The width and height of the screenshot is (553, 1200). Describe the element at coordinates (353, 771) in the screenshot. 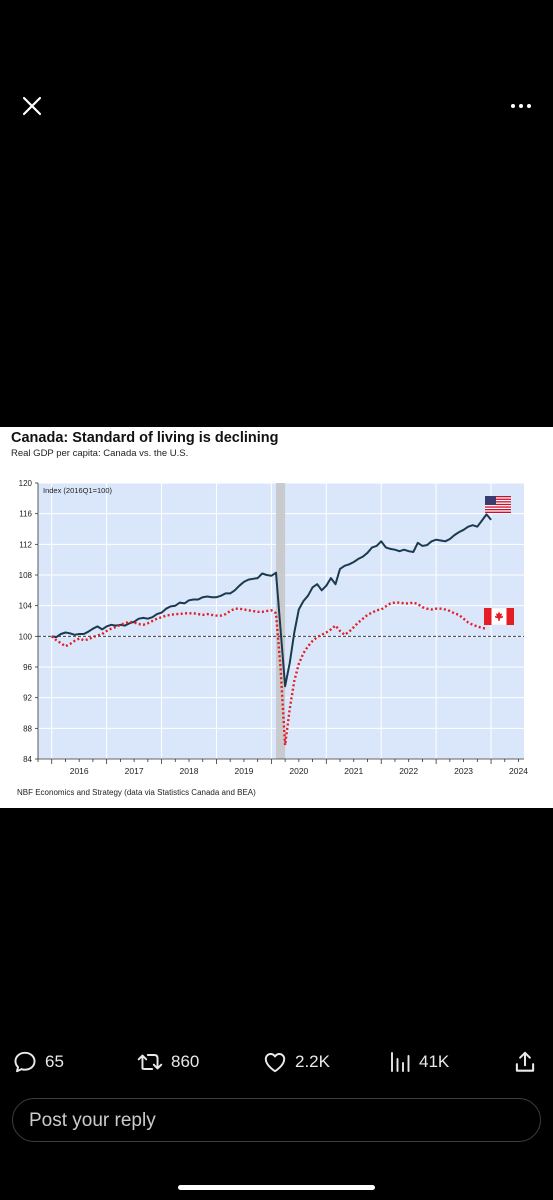

I see `x-tick-label: 2021` at that location.